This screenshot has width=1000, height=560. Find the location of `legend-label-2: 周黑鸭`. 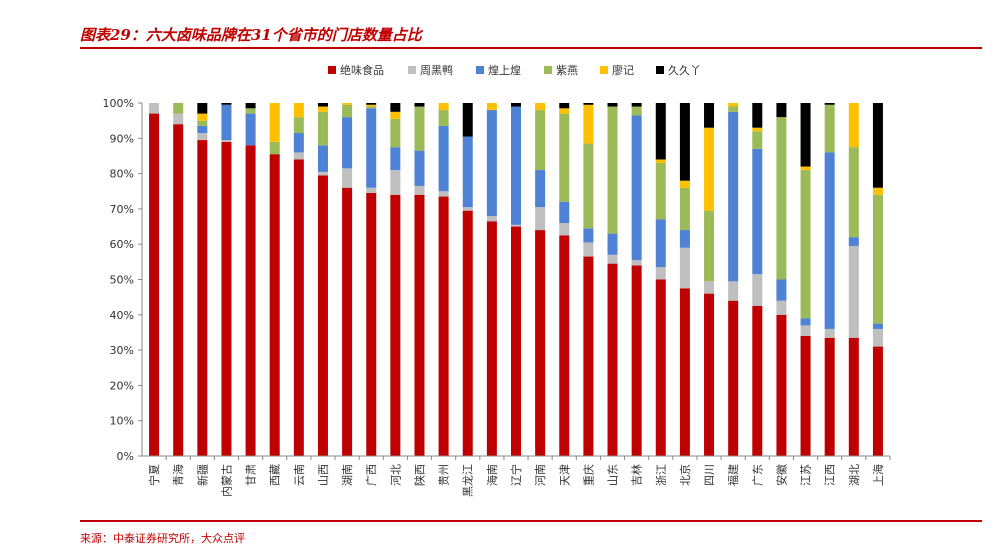

legend-label-2: 周黑鸭 is located at coordinates (436, 70).